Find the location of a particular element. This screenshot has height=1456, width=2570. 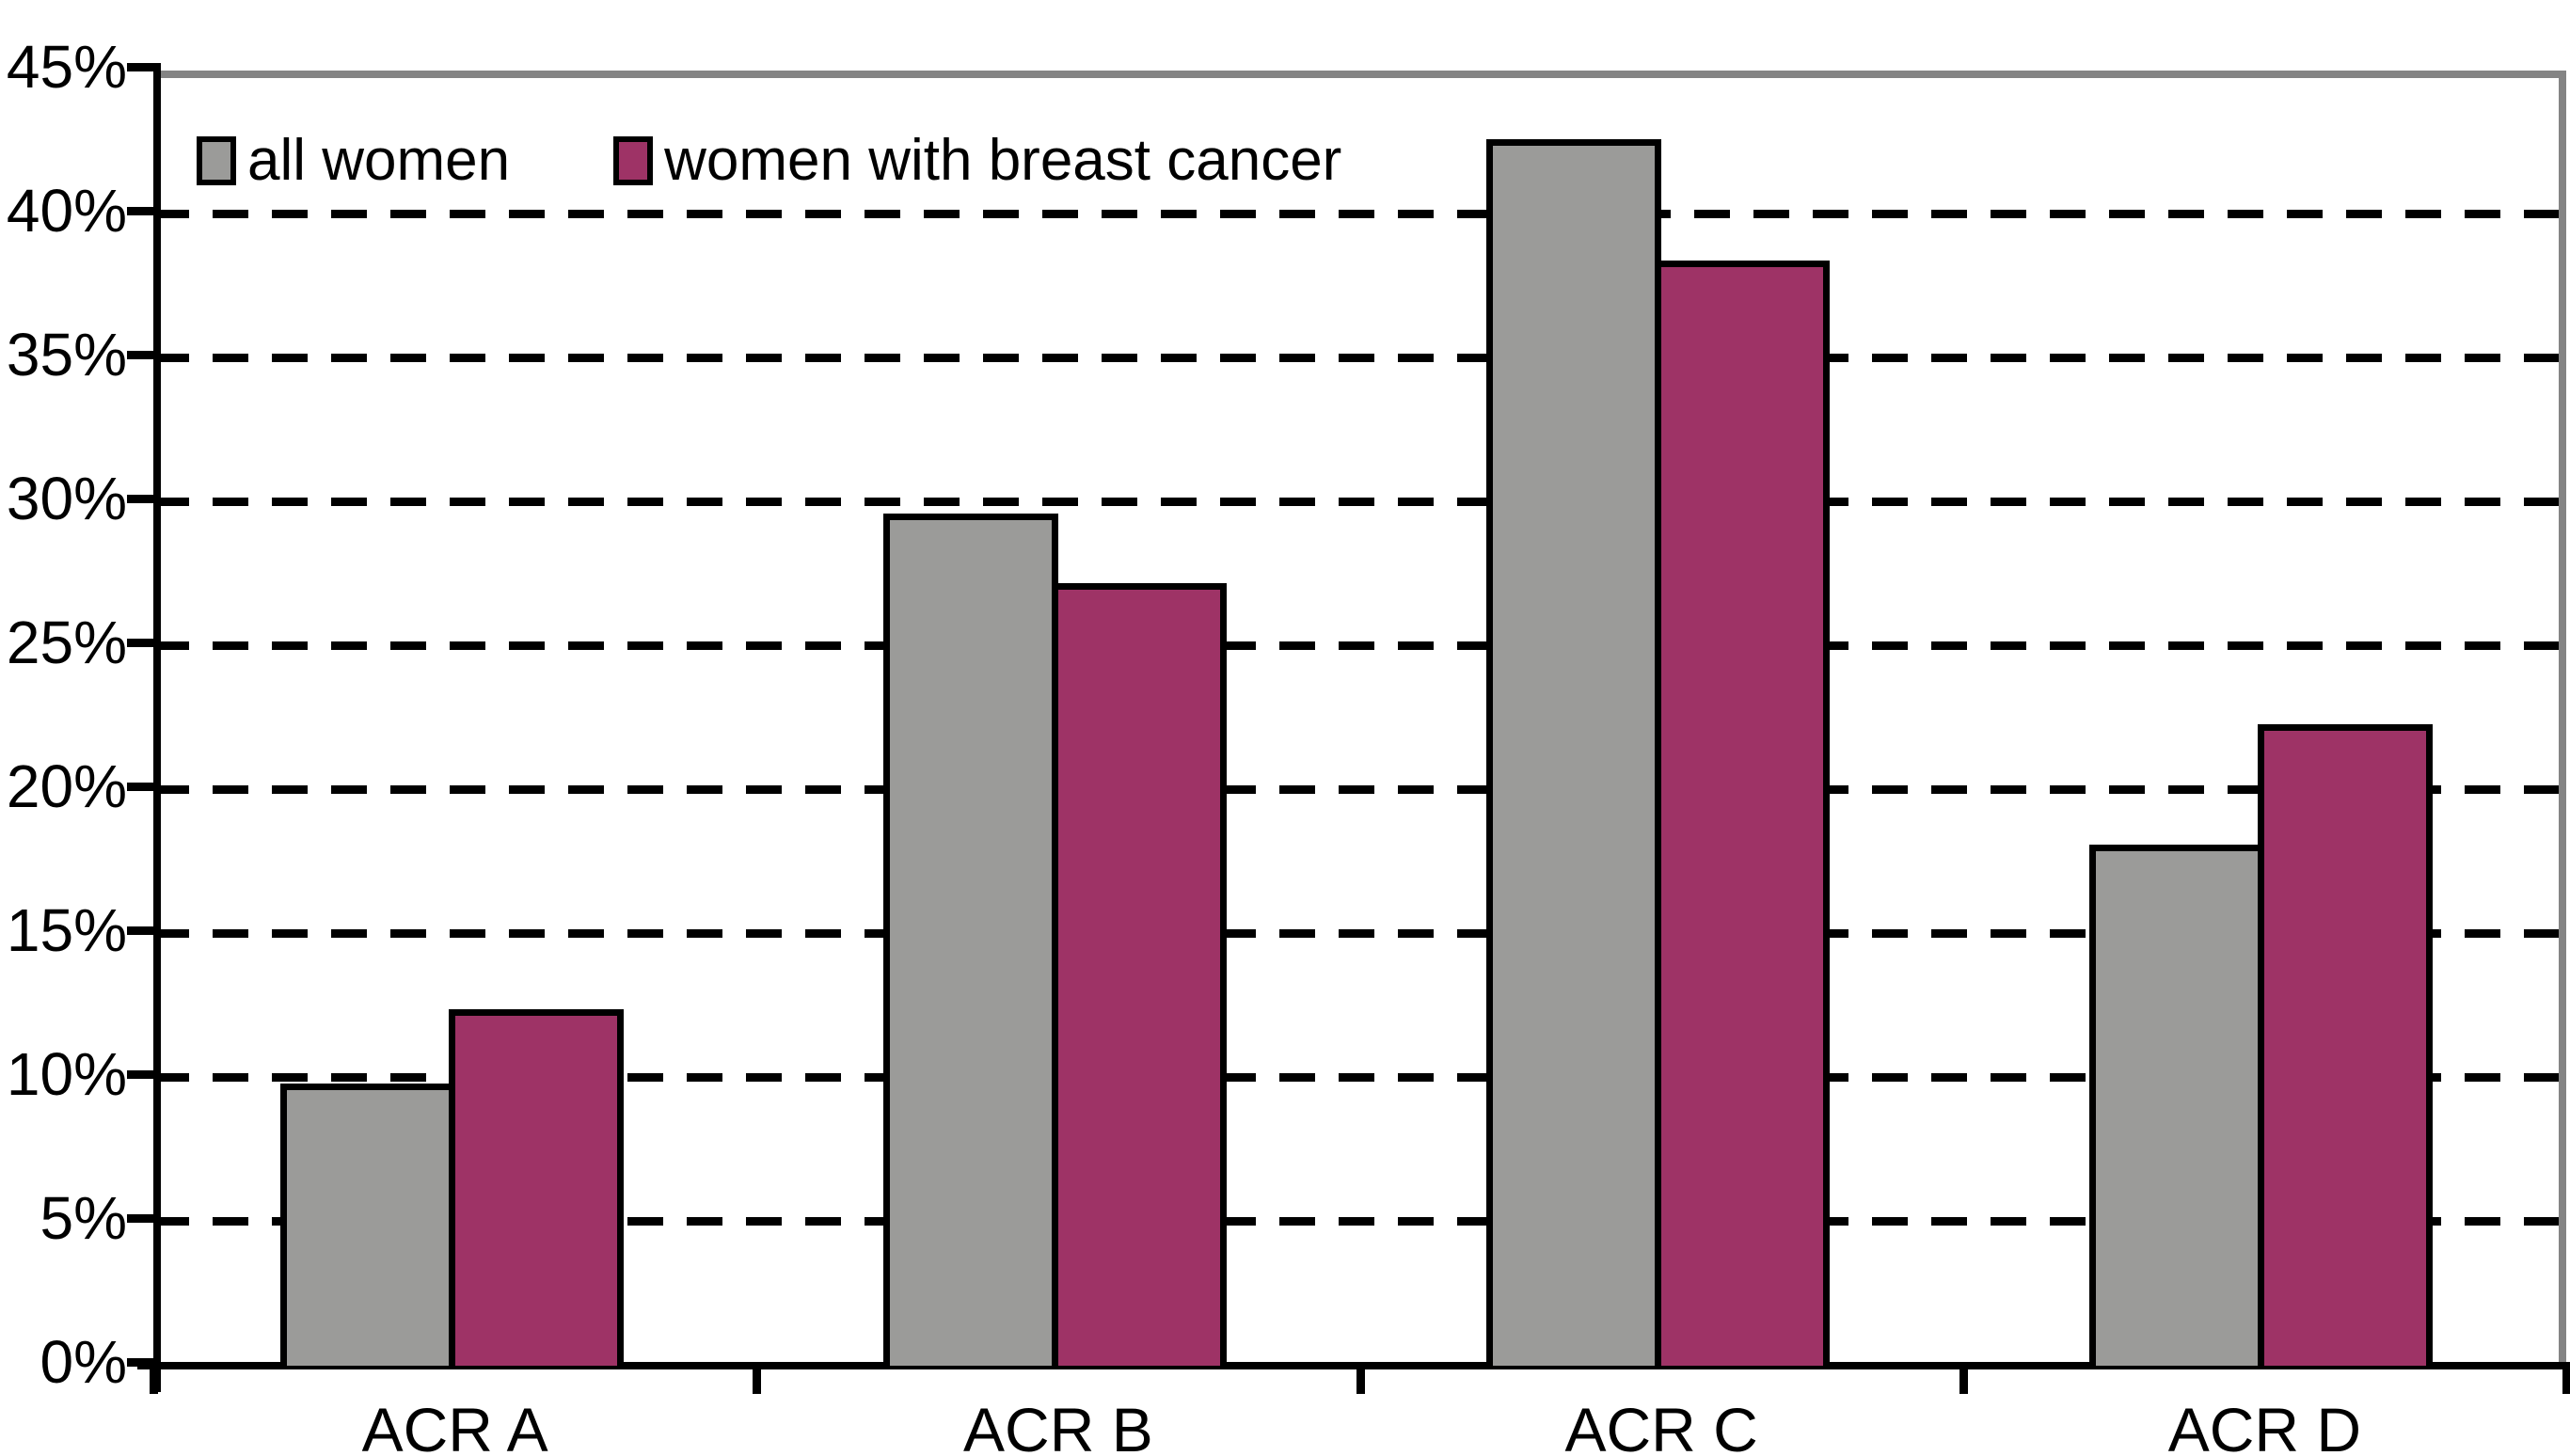

bar-acr-b-all-women is located at coordinates (970, 940).